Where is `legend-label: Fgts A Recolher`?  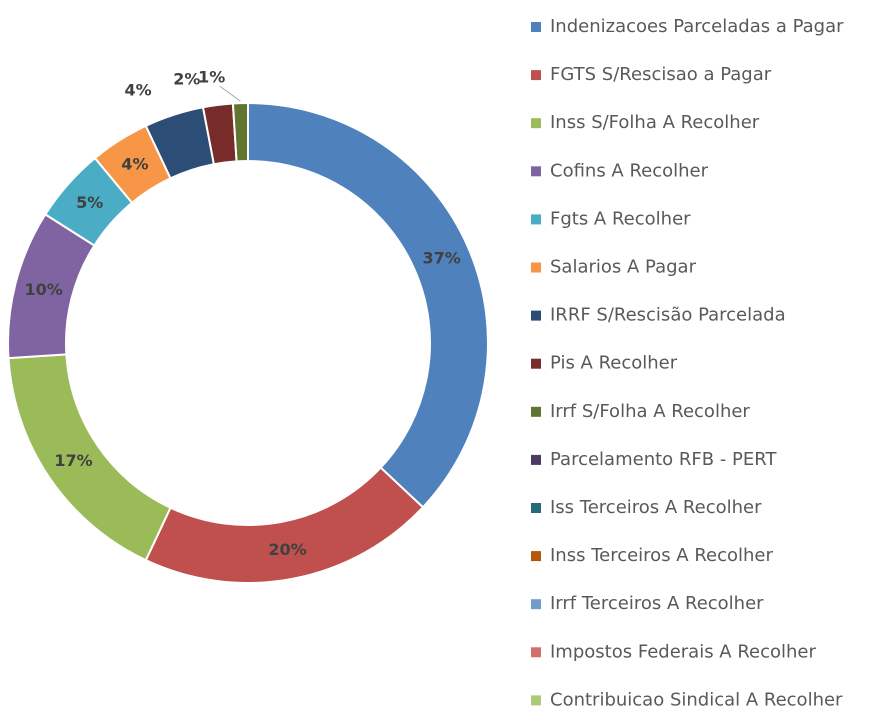 legend-label: Fgts A Recolher is located at coordinates (620, 218).